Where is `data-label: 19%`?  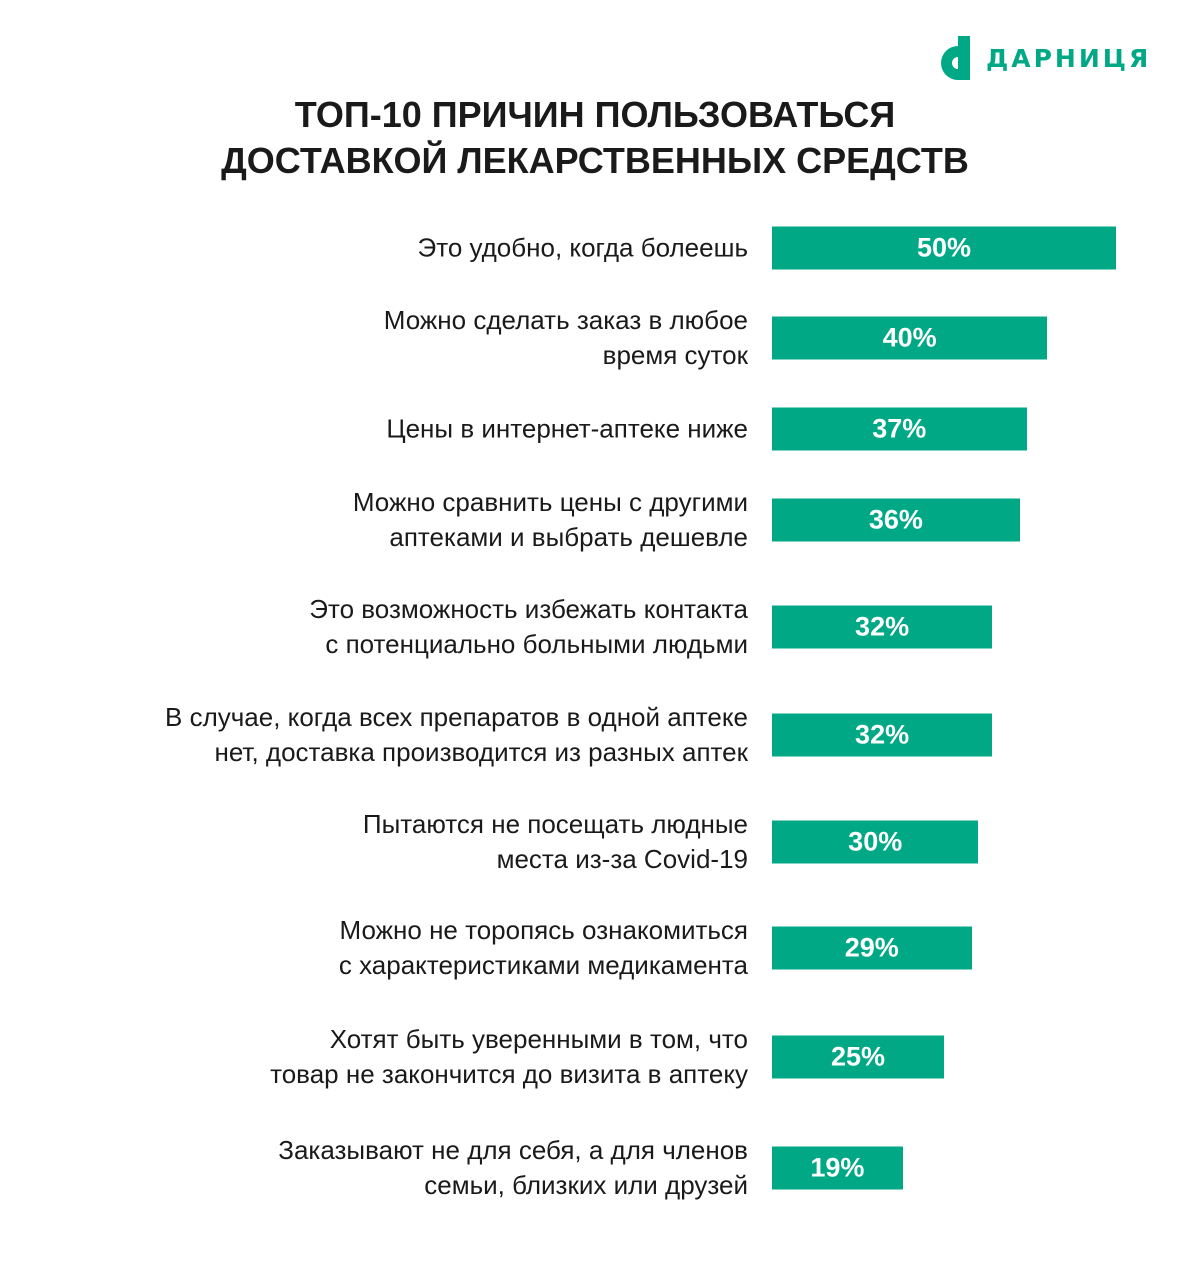
data-label: 19% is located at coordinates (837, 1167).